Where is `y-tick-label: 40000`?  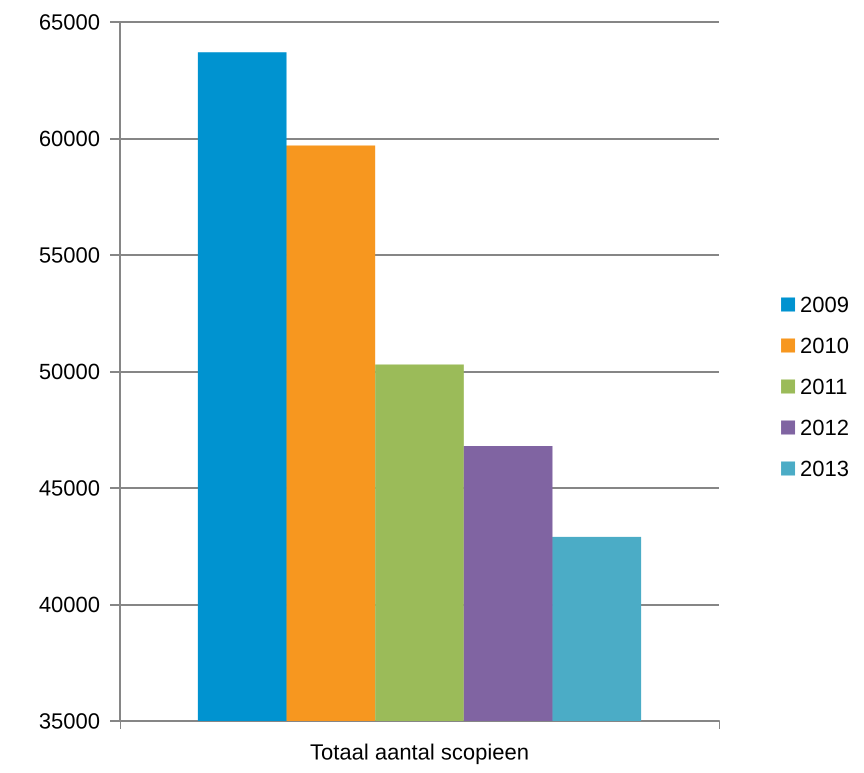
y-tick-label: 40000 is located at coordinates (69, 604).